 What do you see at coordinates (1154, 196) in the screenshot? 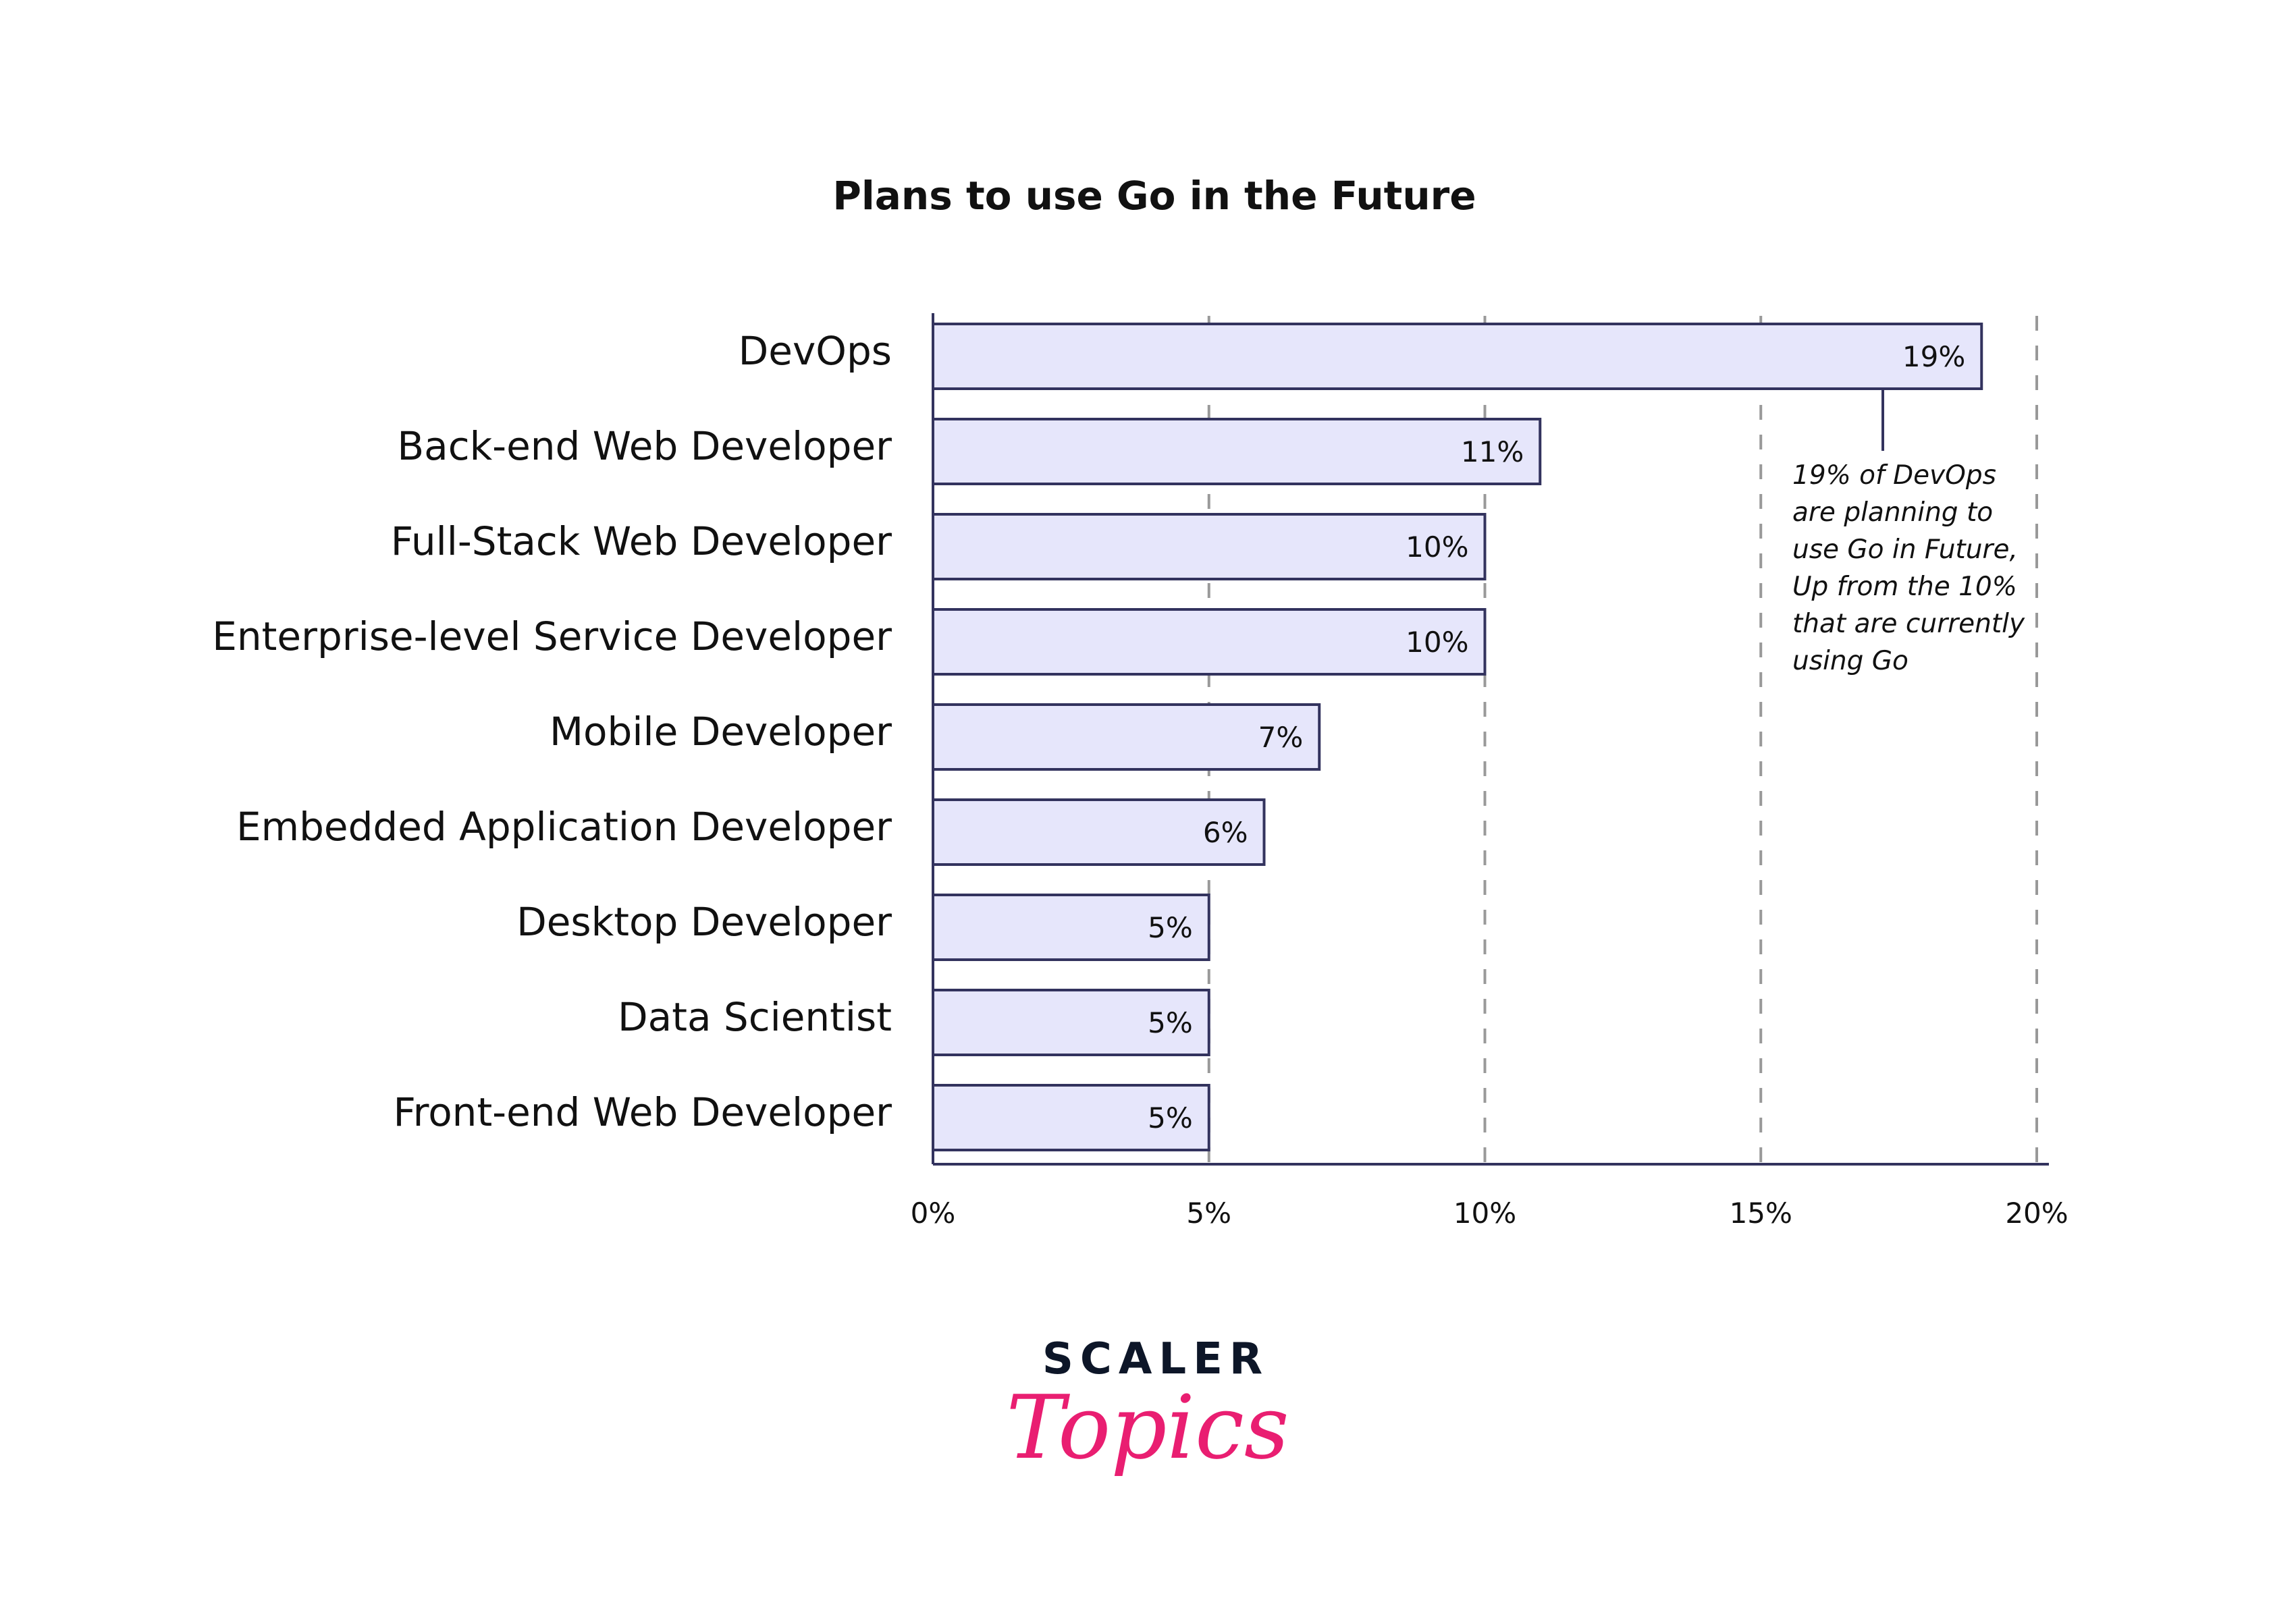
I see `chart-title: Plans to use Go in the Future` at bounding box center [1154, 196].